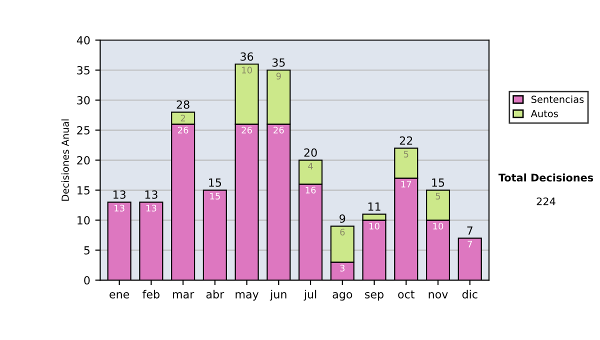 This screenshot has width=600, height=340. I want to click on x-tick-label: feb, so click(151, 294).